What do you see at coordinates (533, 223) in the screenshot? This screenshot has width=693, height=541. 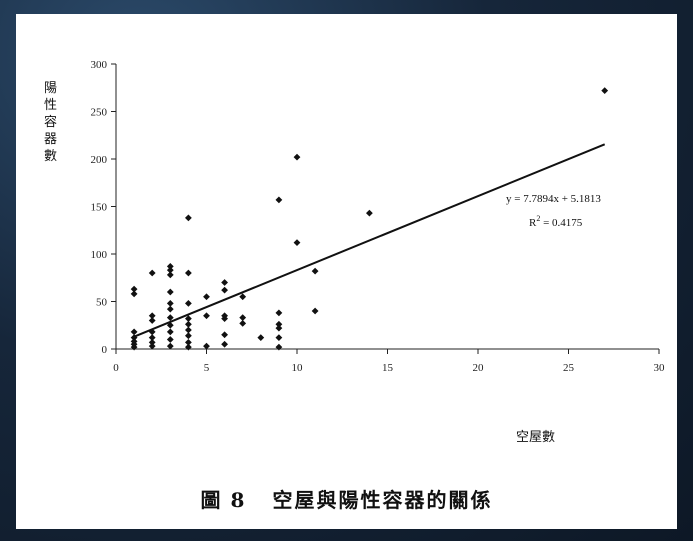 I see `r2-prefix: R` at bounding box center [533, 223].